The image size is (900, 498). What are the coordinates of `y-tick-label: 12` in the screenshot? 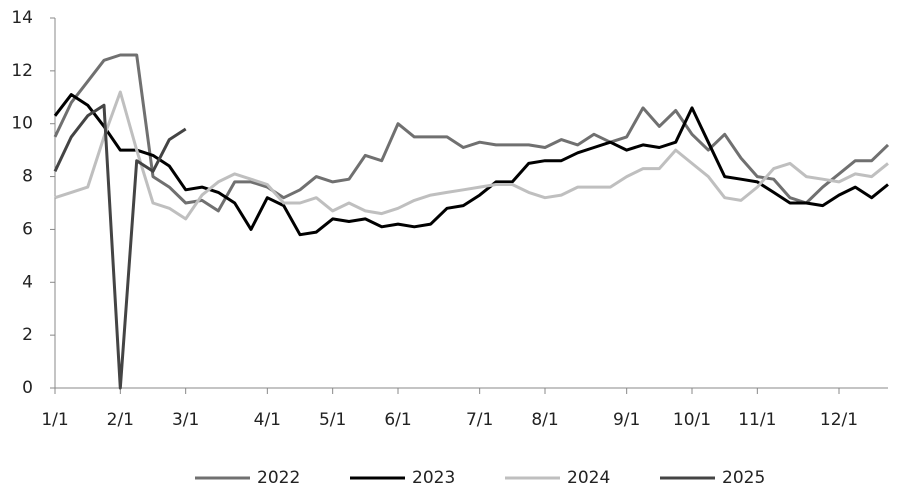 It's located at (22, 71).